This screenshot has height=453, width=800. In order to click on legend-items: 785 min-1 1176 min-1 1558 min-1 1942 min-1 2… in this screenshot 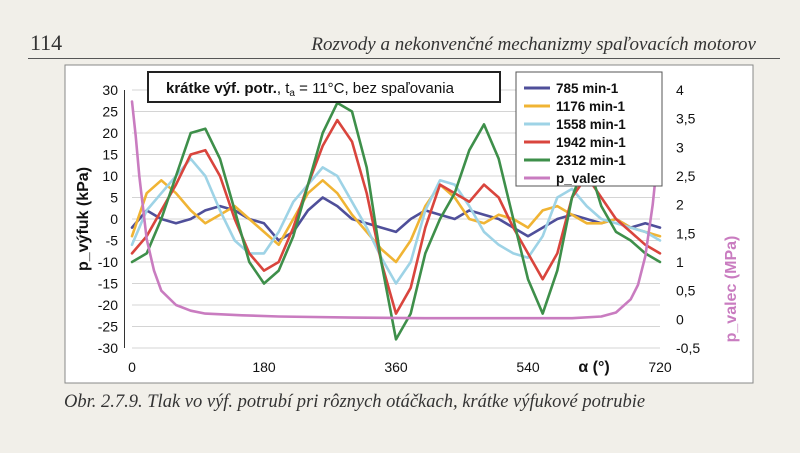, I will do `click(575, 133)`.